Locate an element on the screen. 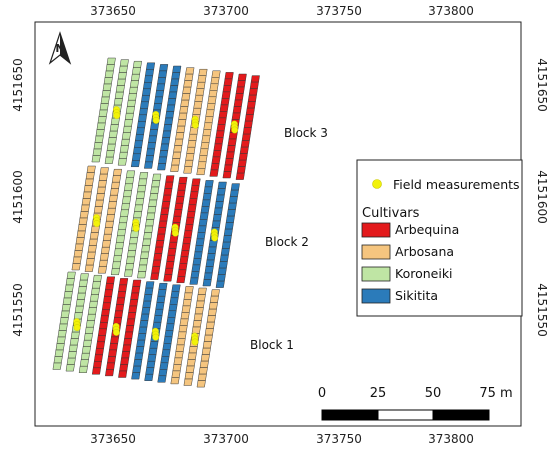  legend-item-label: Koroneiki is located at coordinates (424, 273).